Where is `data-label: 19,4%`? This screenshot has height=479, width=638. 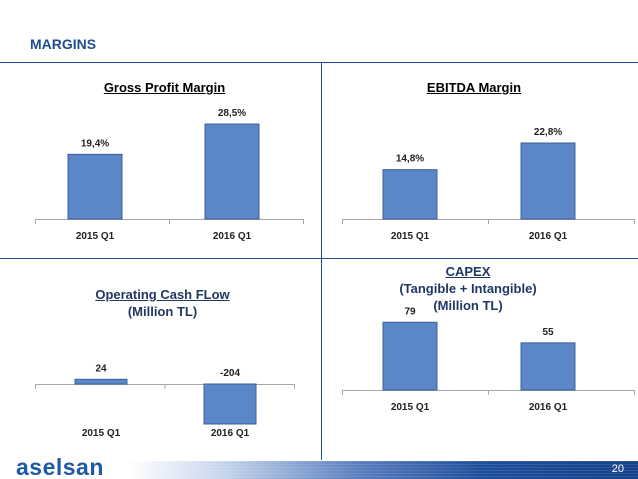
data-label: 19,4% is located at coordinates (95, 143).